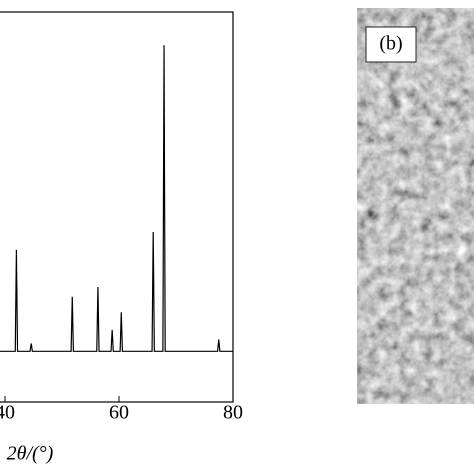 This screenshot has width=474, height=474. I want to click on x-tick-label: 40, so click(7, 413).